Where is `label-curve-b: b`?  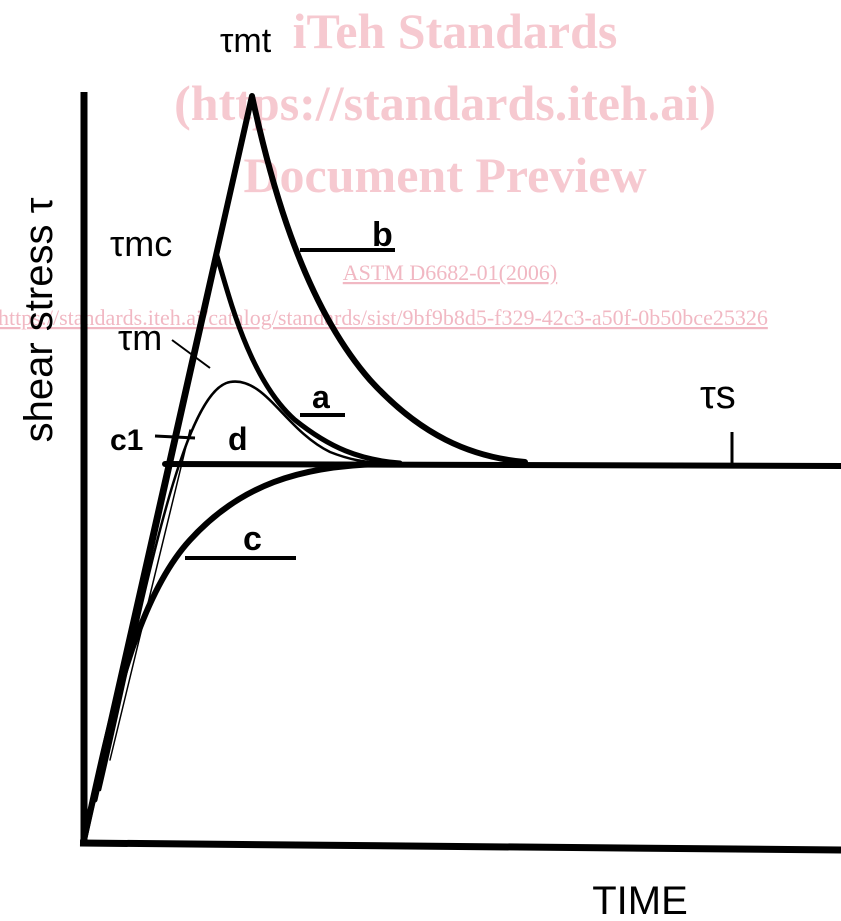
label-curve-b: b is located at coordinates (382, 235).